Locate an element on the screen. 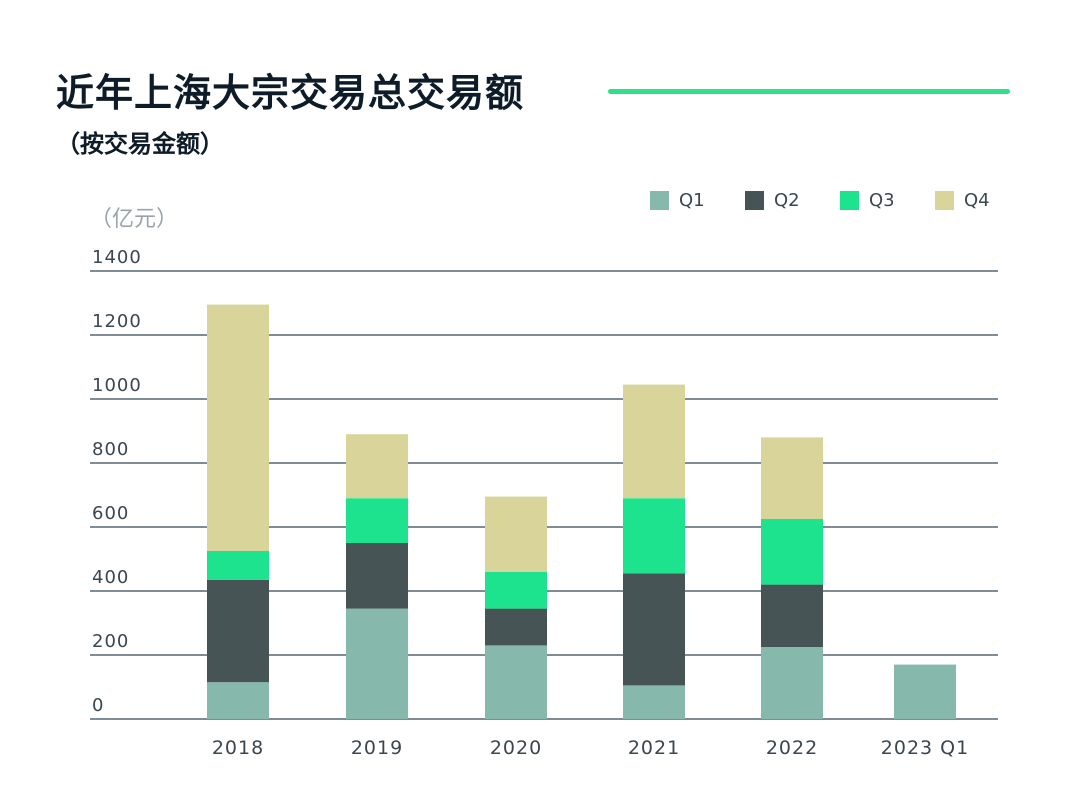 The height and width of the screenshot is (794, 1080). bar-2022-q3 is located at coordinates (792, 552).